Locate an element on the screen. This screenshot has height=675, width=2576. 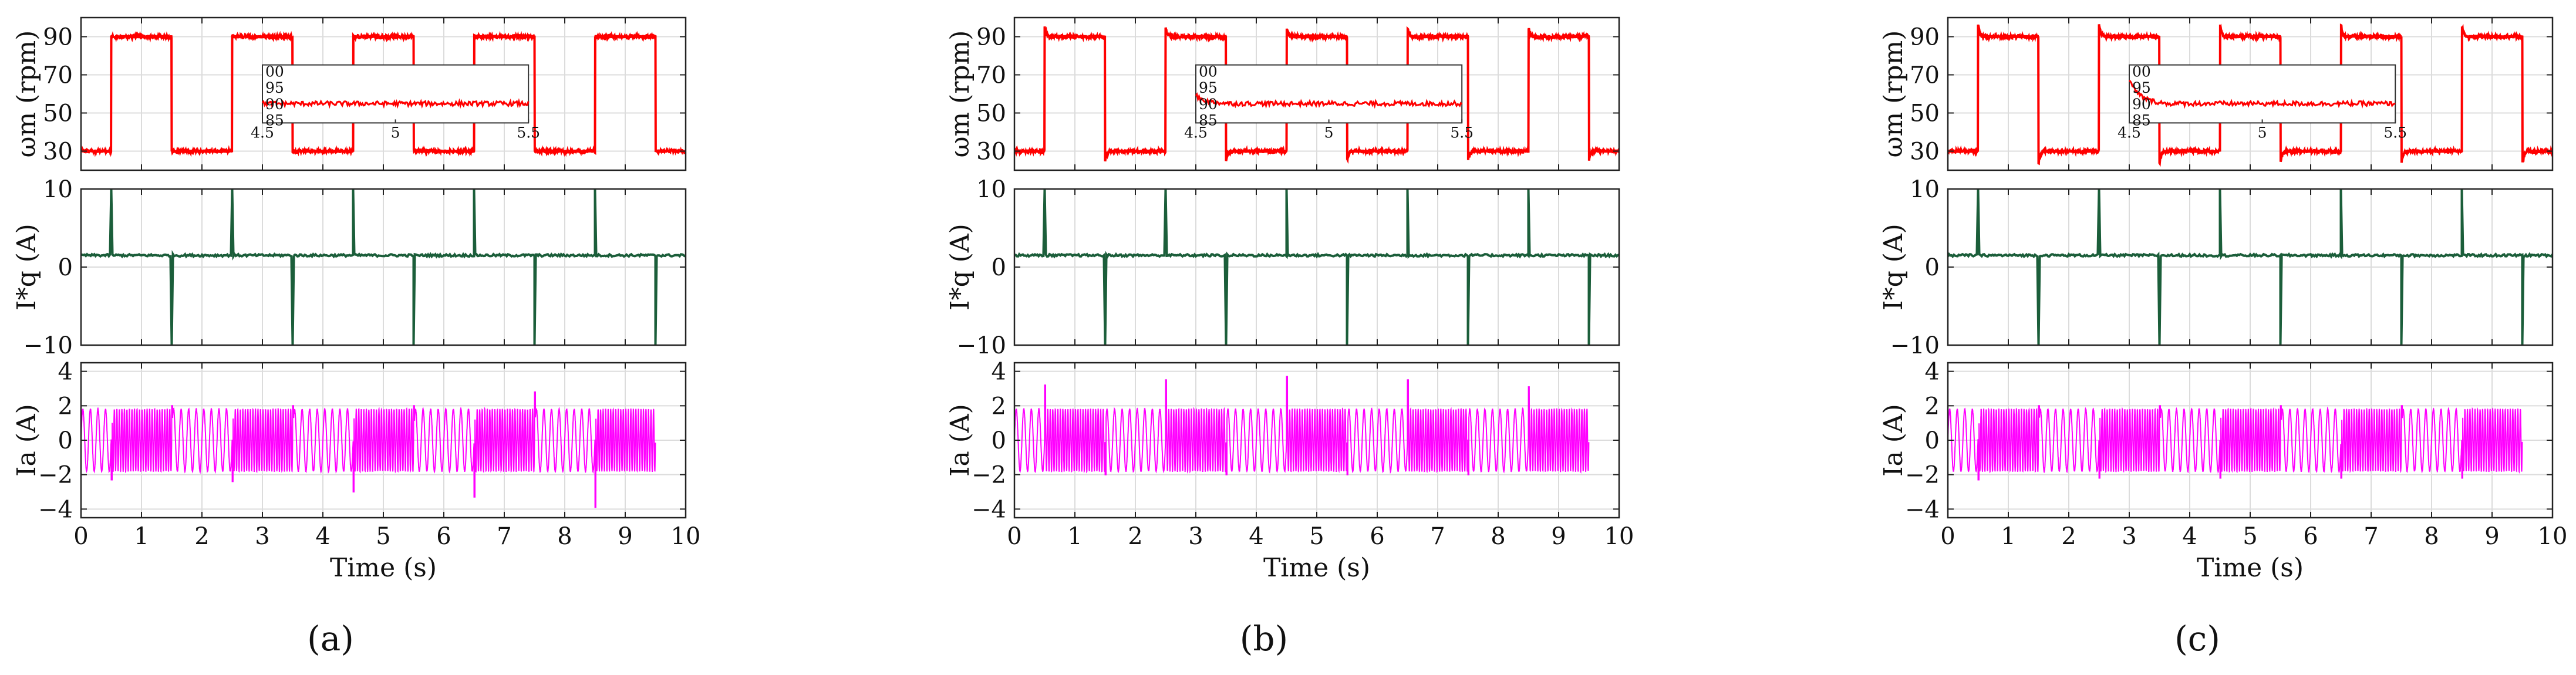
x-tick-label: 8 is located at coordinates (2431, 537).